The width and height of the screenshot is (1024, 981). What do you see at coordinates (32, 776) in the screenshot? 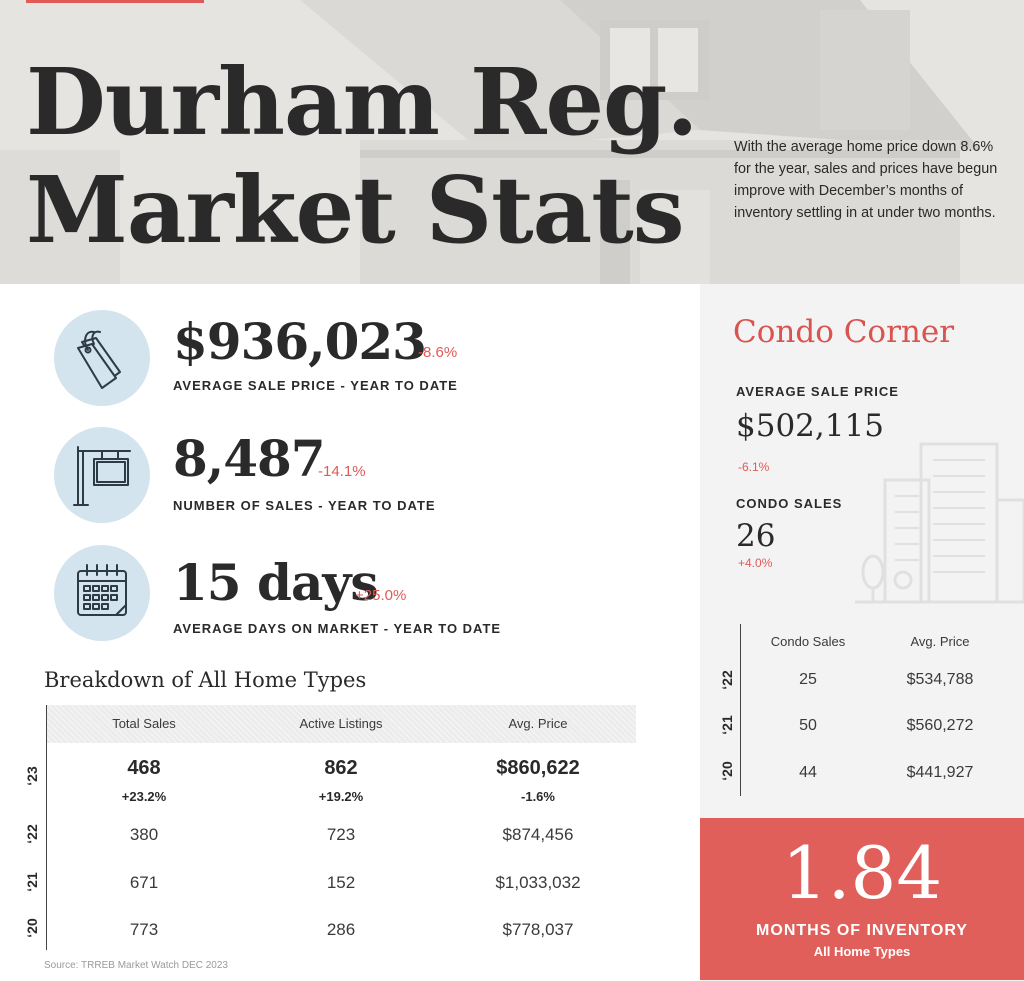
I see `row-year-label: ‘23` at bounding box center [32, 776].